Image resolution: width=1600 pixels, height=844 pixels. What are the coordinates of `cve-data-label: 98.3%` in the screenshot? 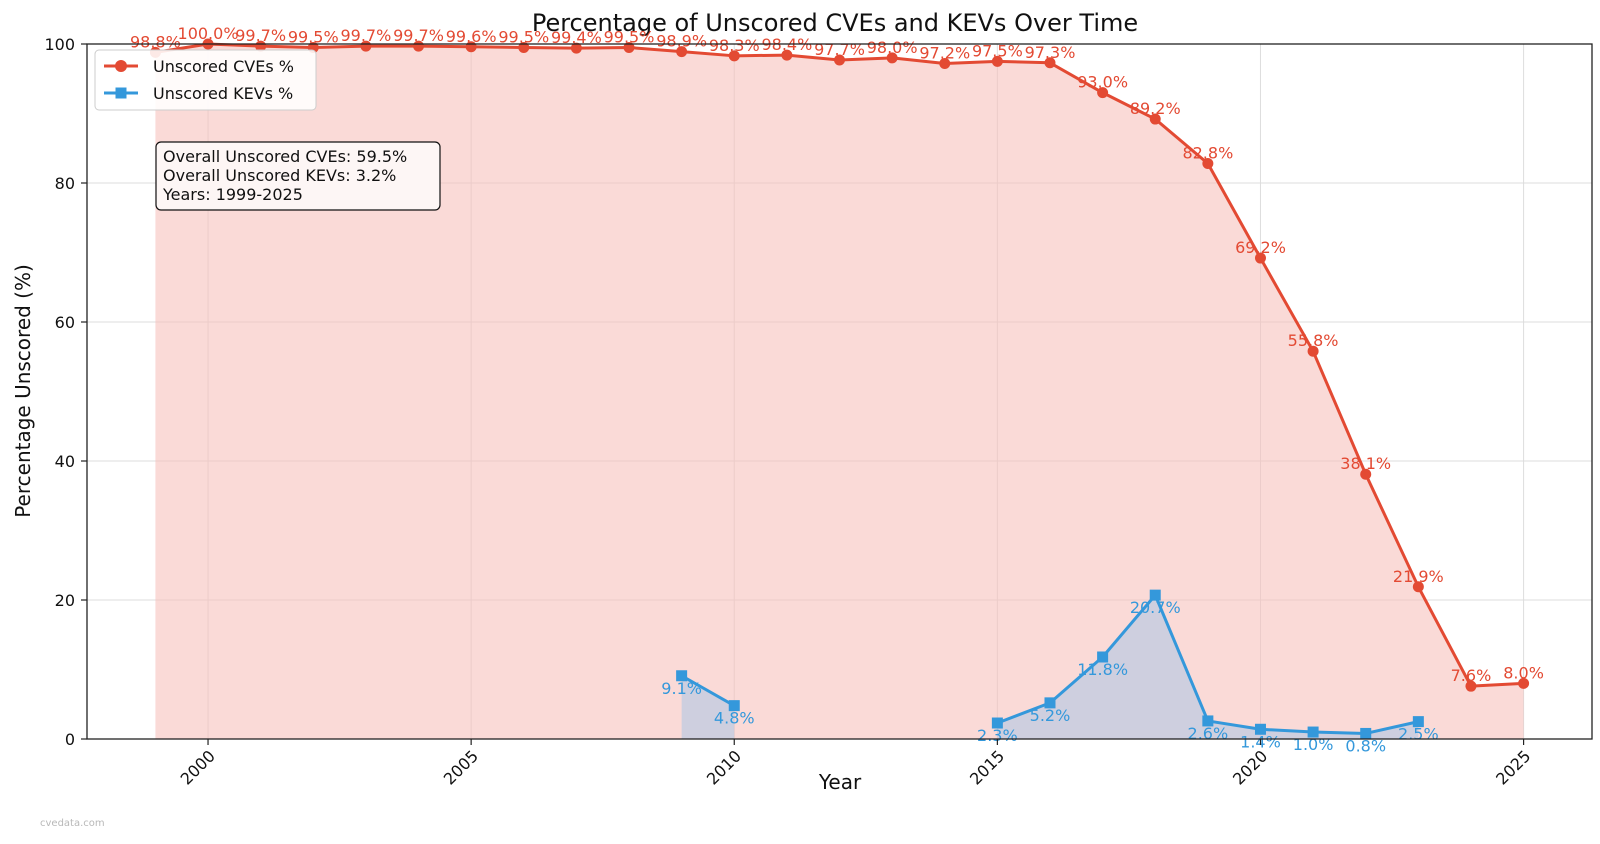 It's located at (734, 45).